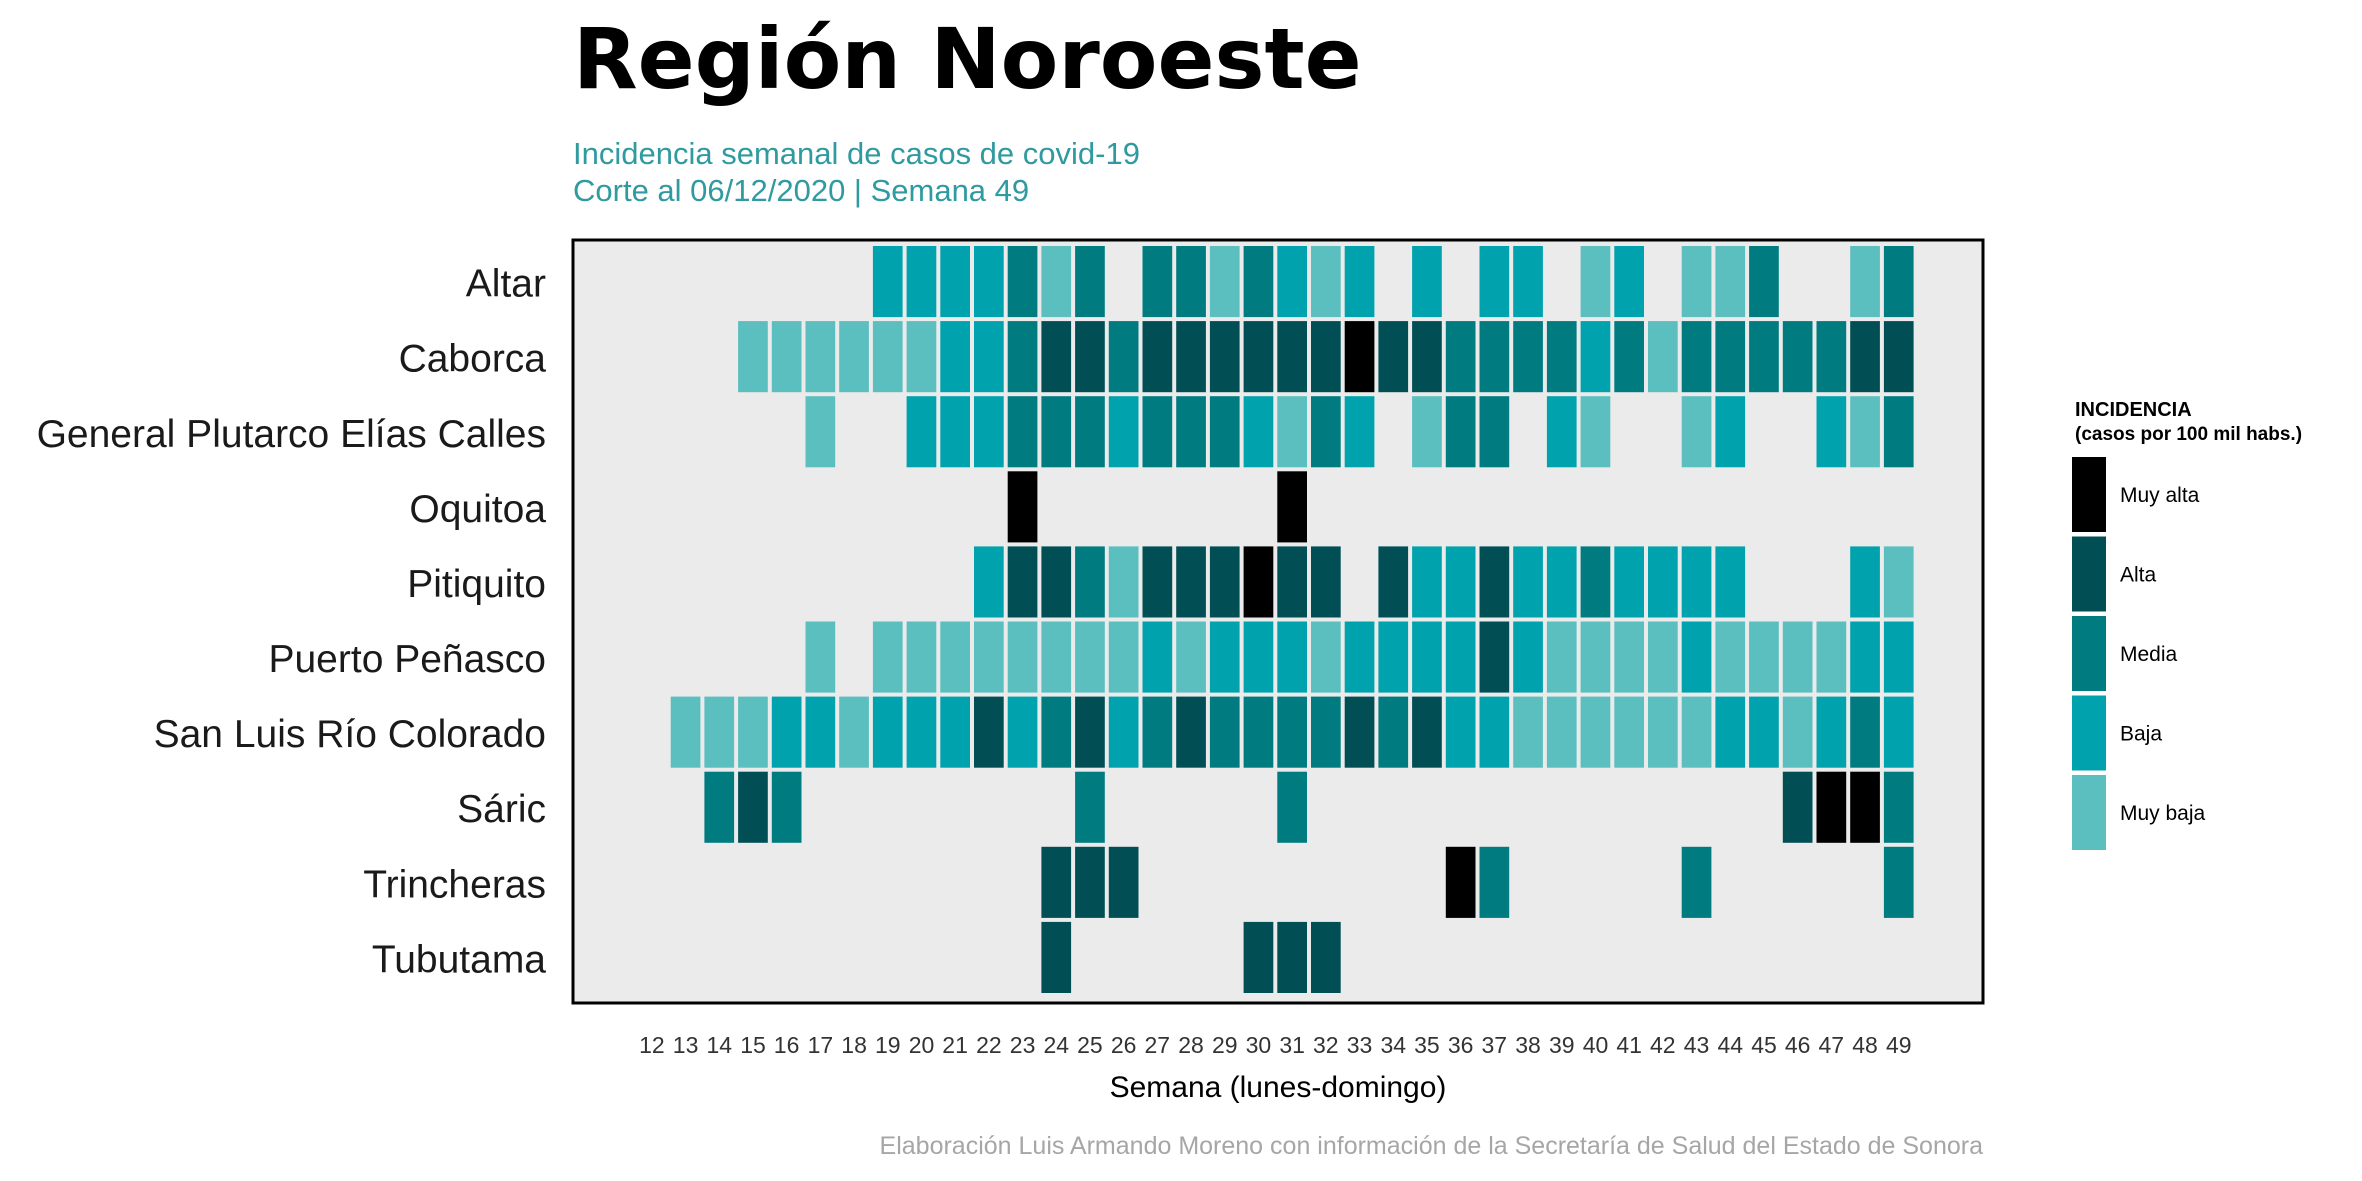 This screenshot has width=2362, height=1181. What do you see at coordinates (1596, 1045) in the screenshot?
I see `x-tick-label: 40` at bounding box center [1596, 1045].